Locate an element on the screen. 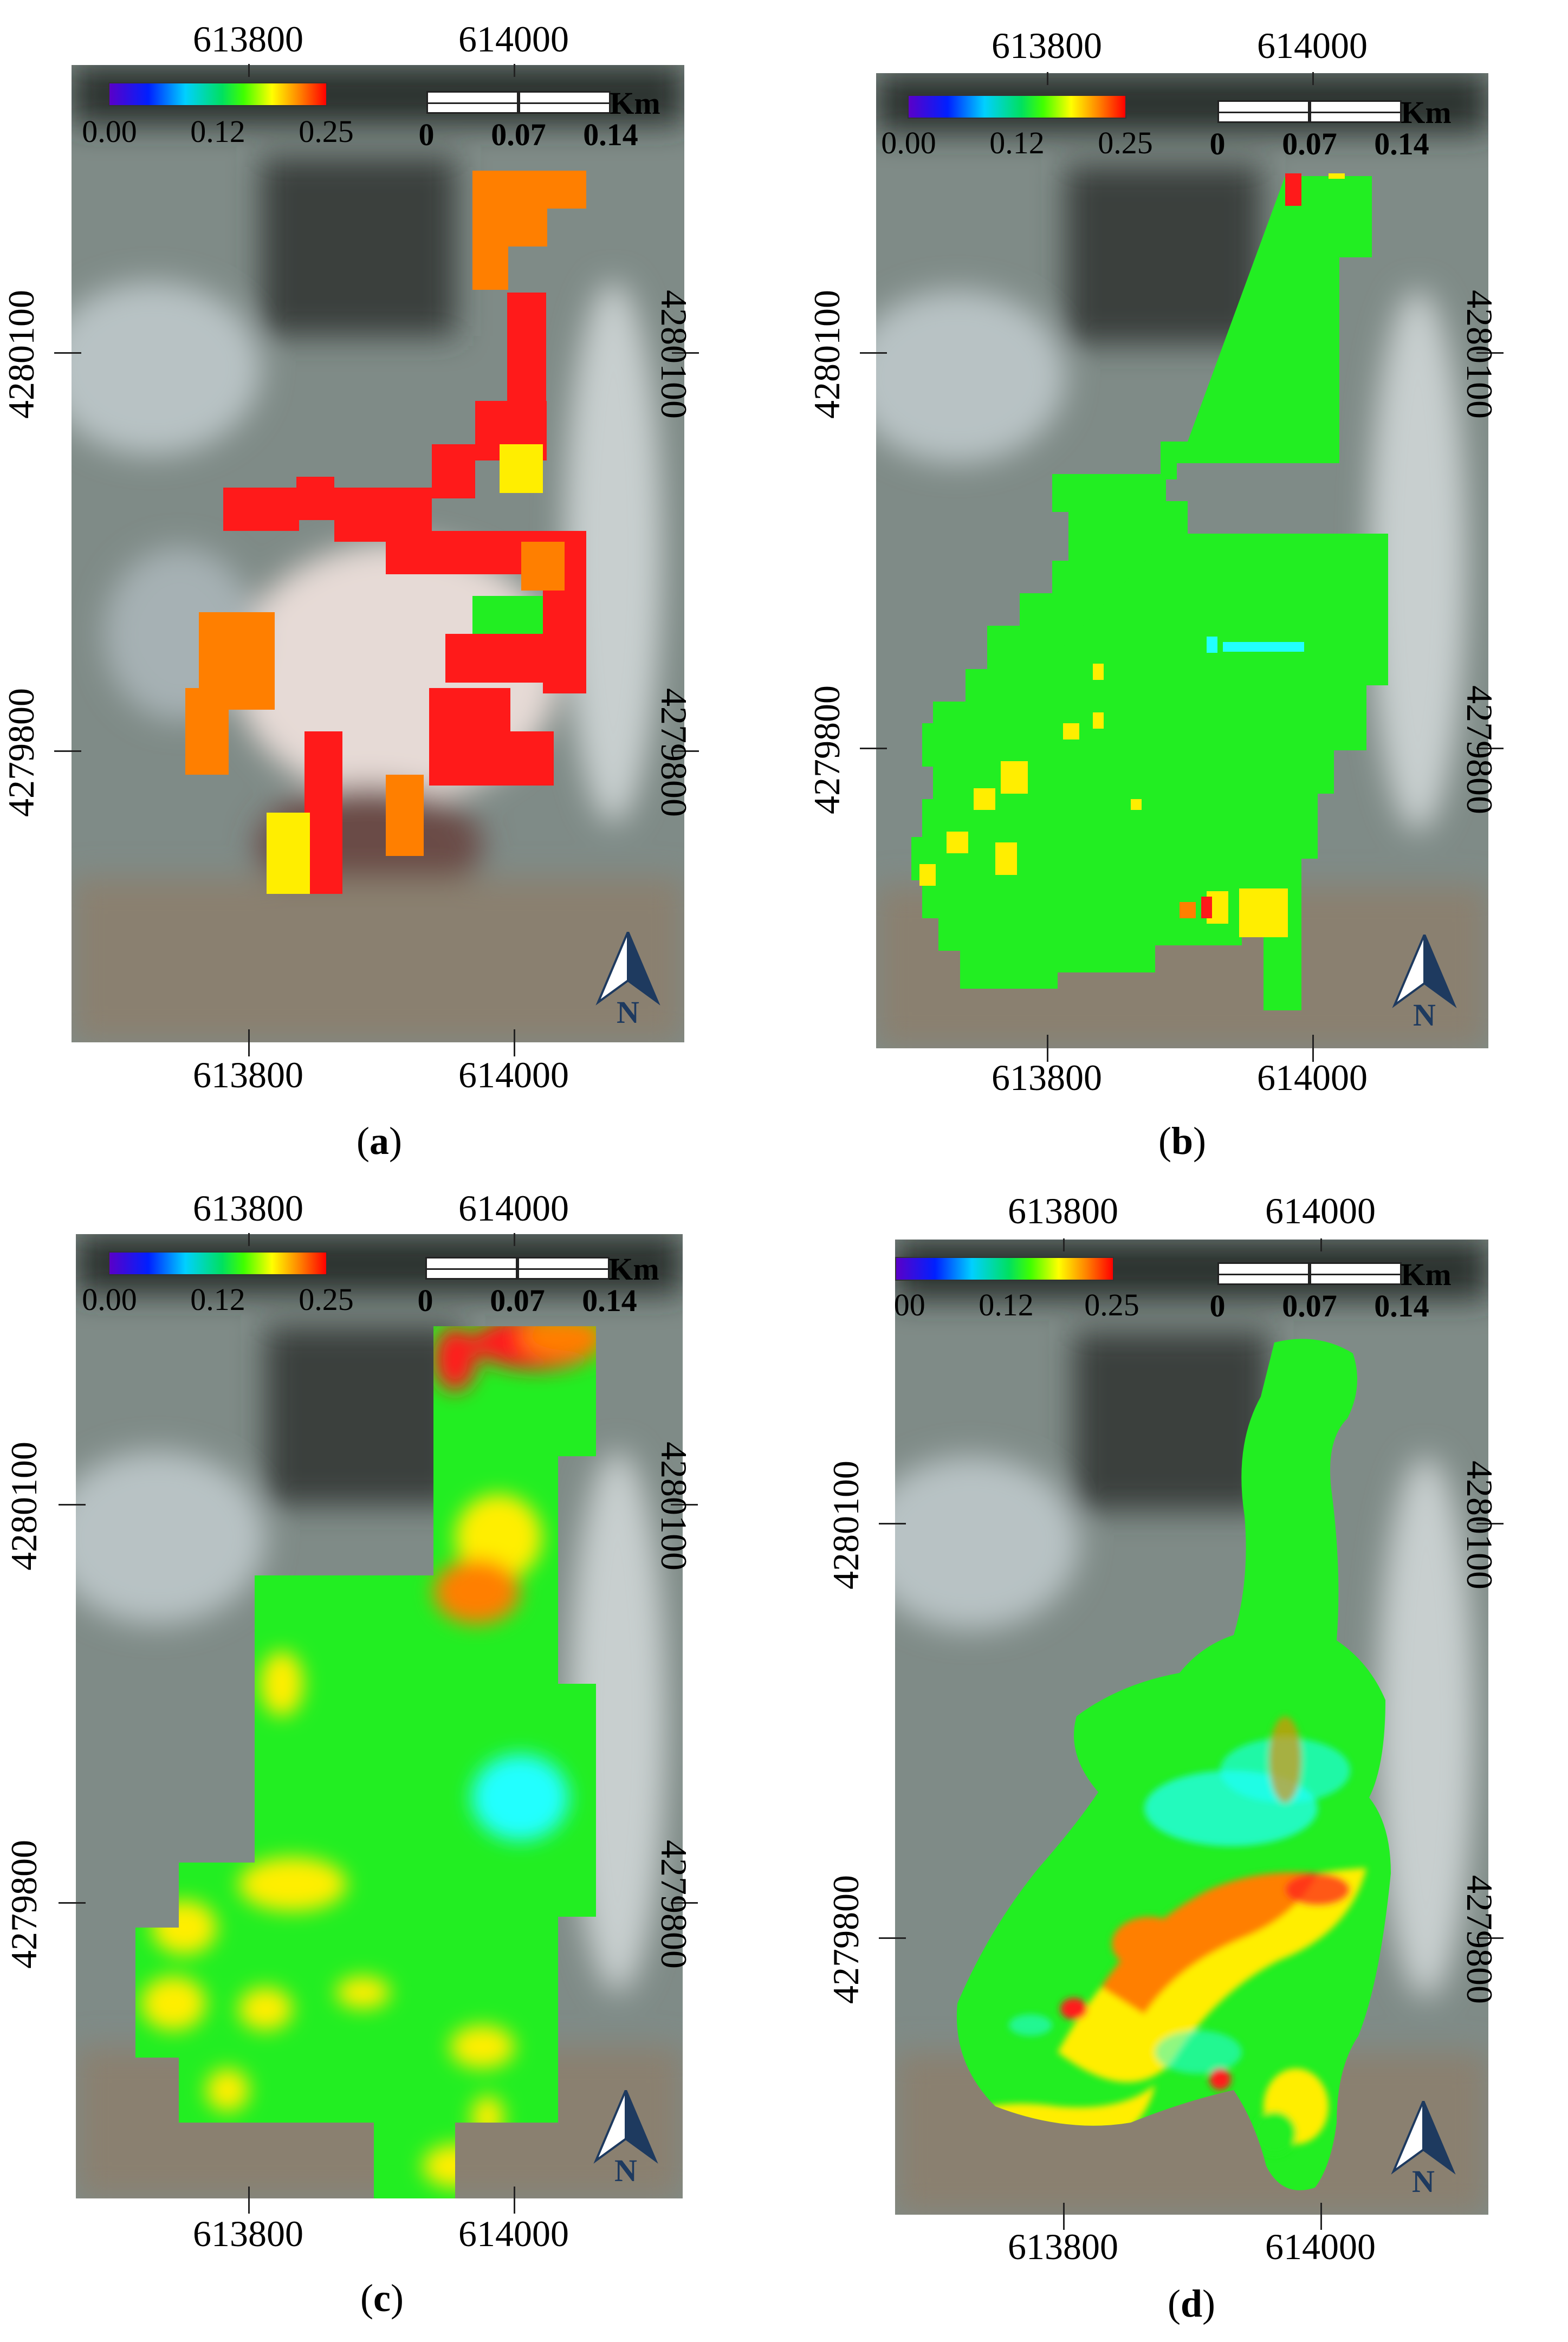  colorbar-max-b: 0.25 is located at coordinates (1125, 143).